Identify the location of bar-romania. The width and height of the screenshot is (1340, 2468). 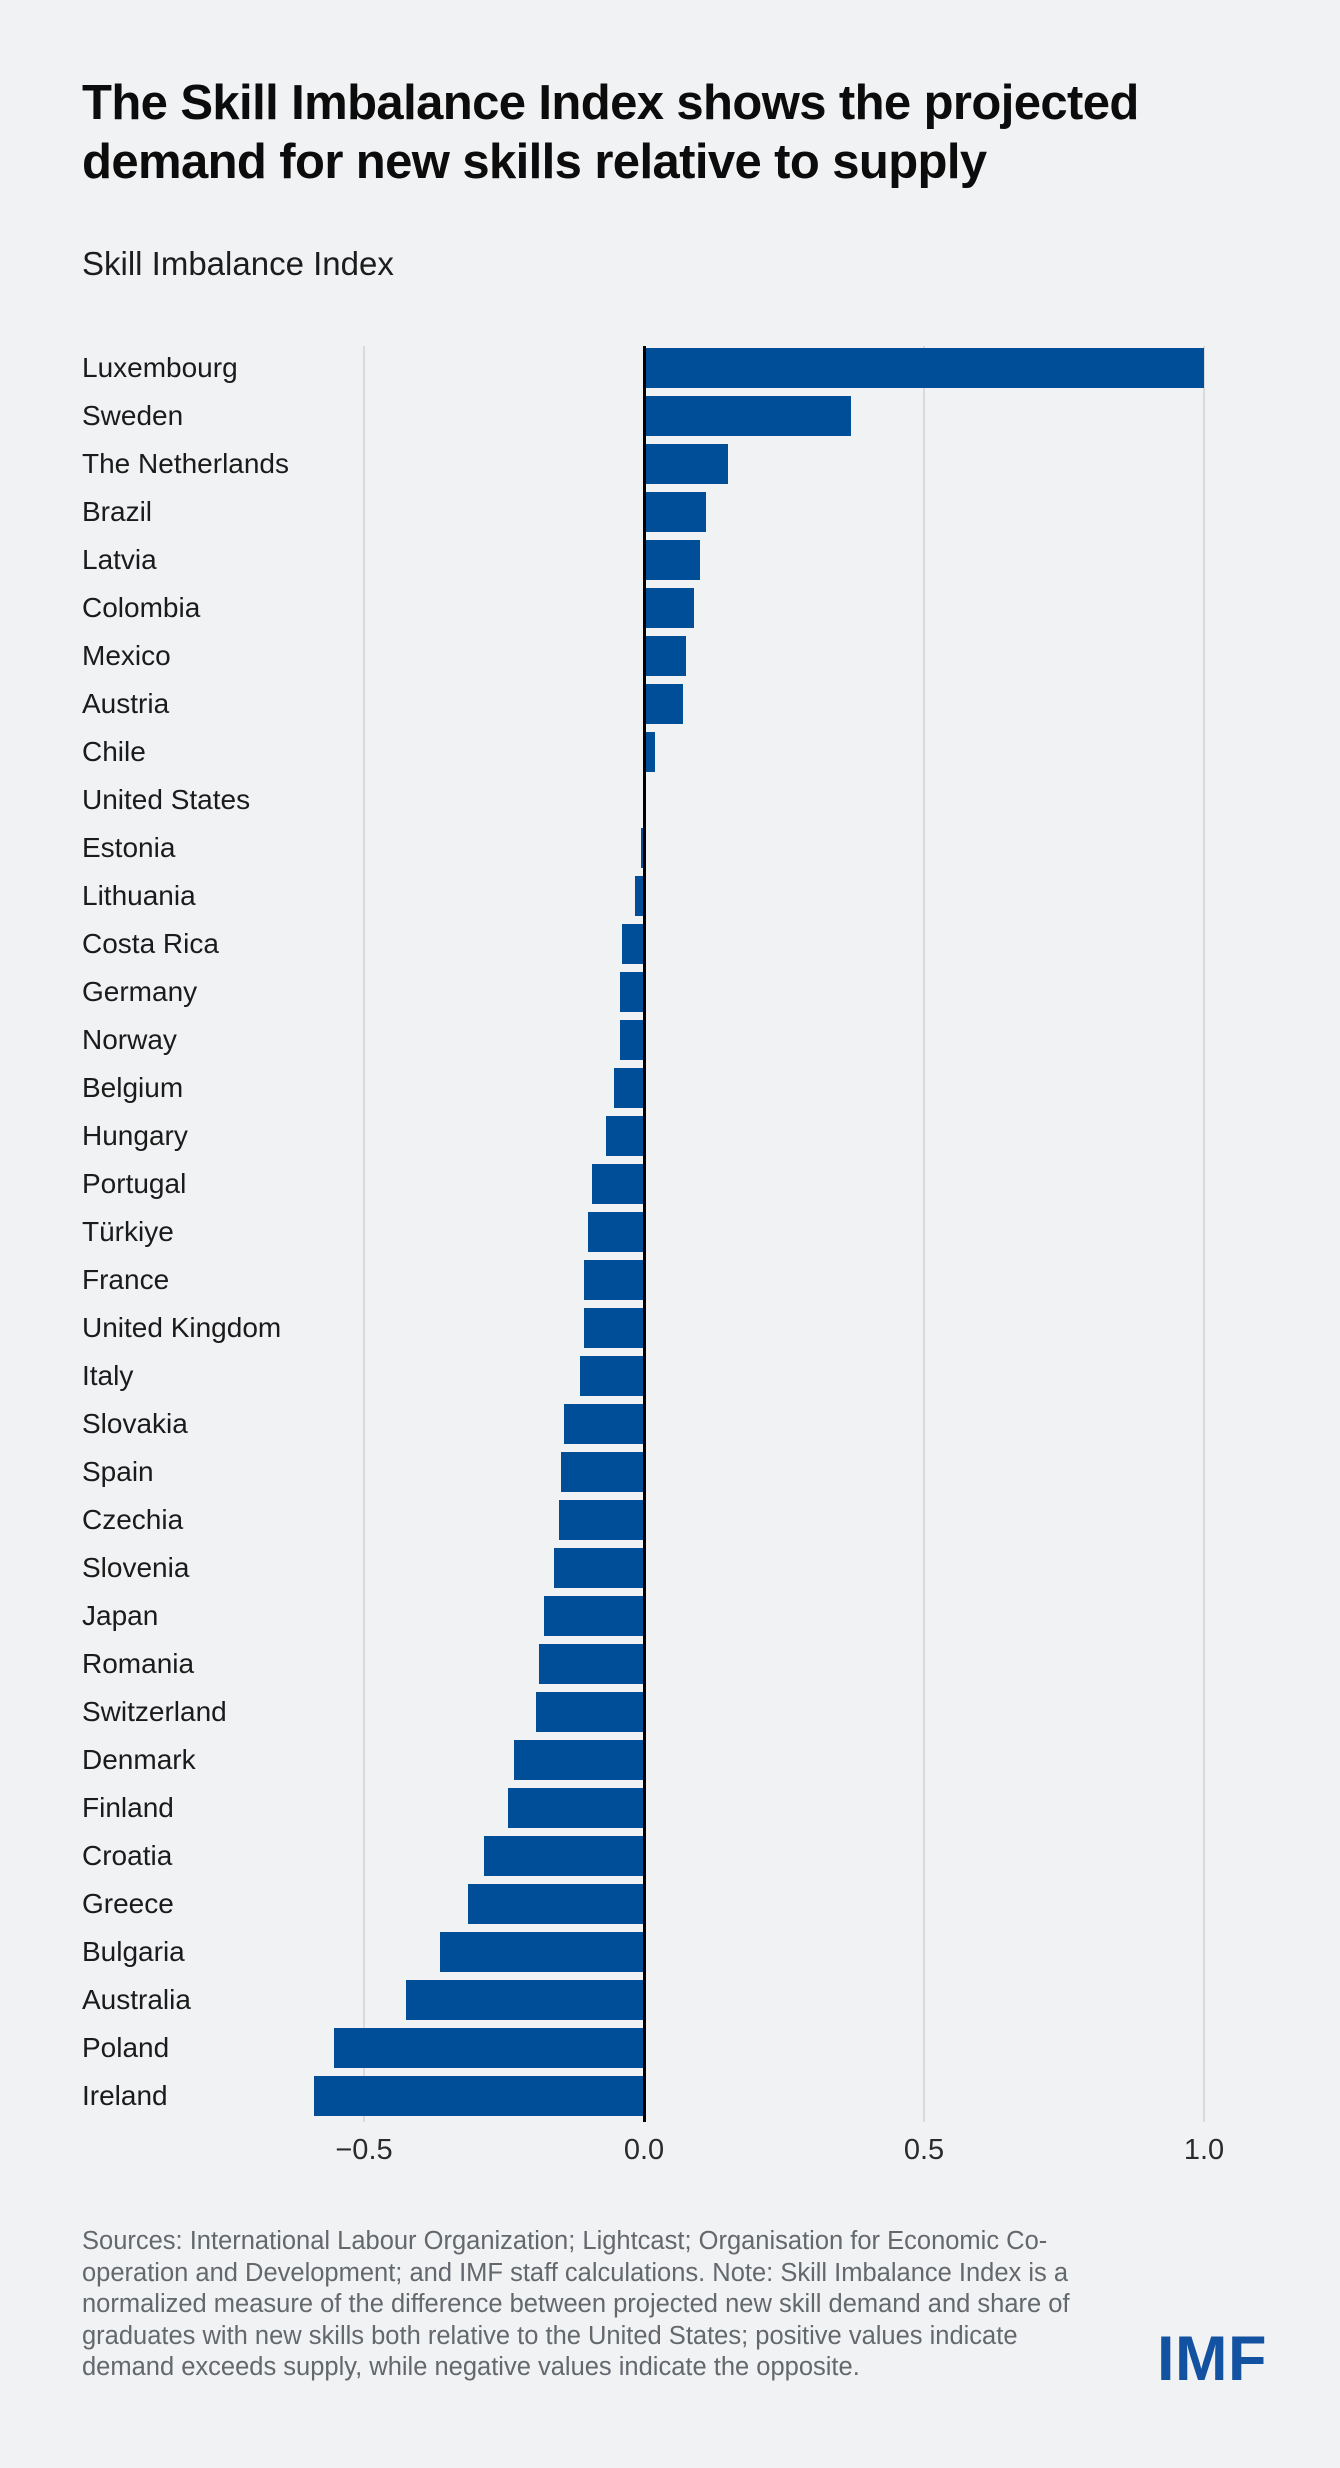
(591, 1664).